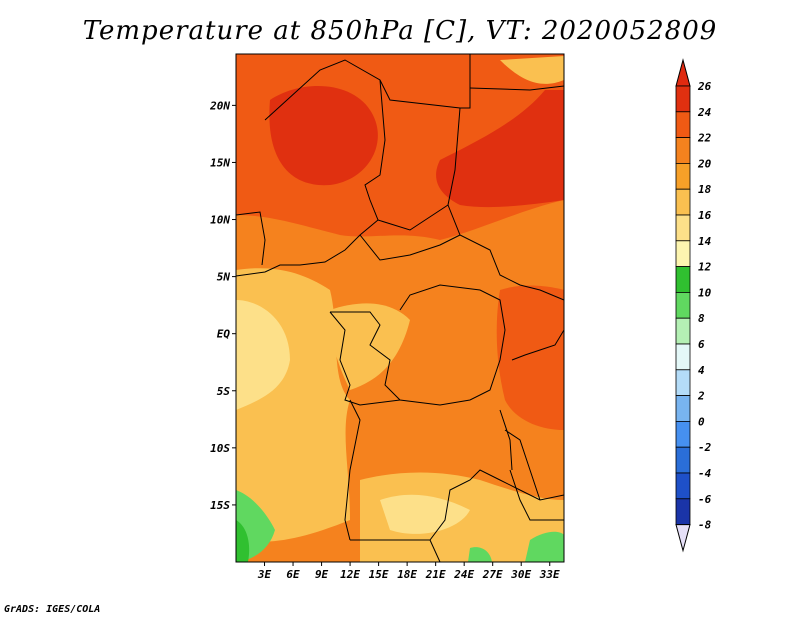 The image size is (800, 618). What do you see at coordinates (705, 447) in the screenshot?
I see `colorbar-label: -2` at bounding box center [705, 447].